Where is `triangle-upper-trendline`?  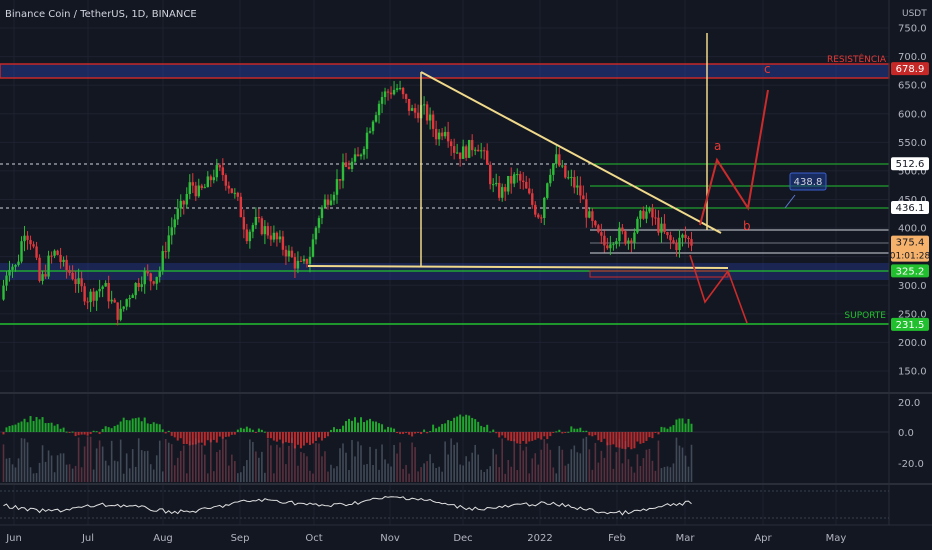
triangle-upper-trendline is located at coordinates (571, 152).